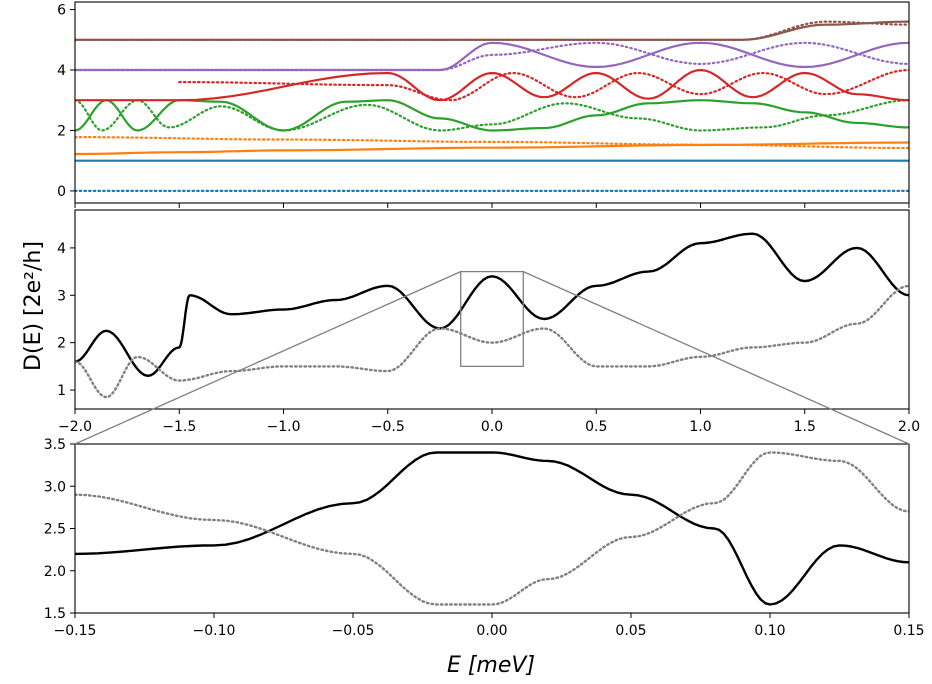 The image size is (932, 684). I want to click on x-axis-title: E [meV], so click(491, 665).